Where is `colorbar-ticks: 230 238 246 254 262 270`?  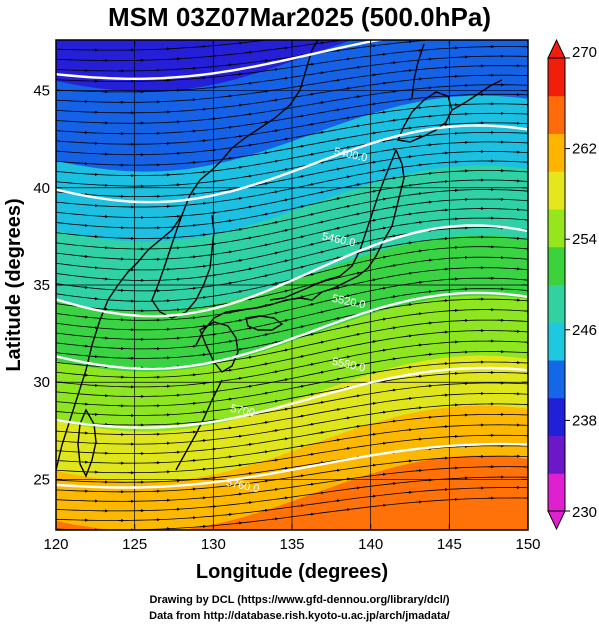
colorbar-ticks: 230 238 246 254 262 270 is located at coordinates (581, 282).